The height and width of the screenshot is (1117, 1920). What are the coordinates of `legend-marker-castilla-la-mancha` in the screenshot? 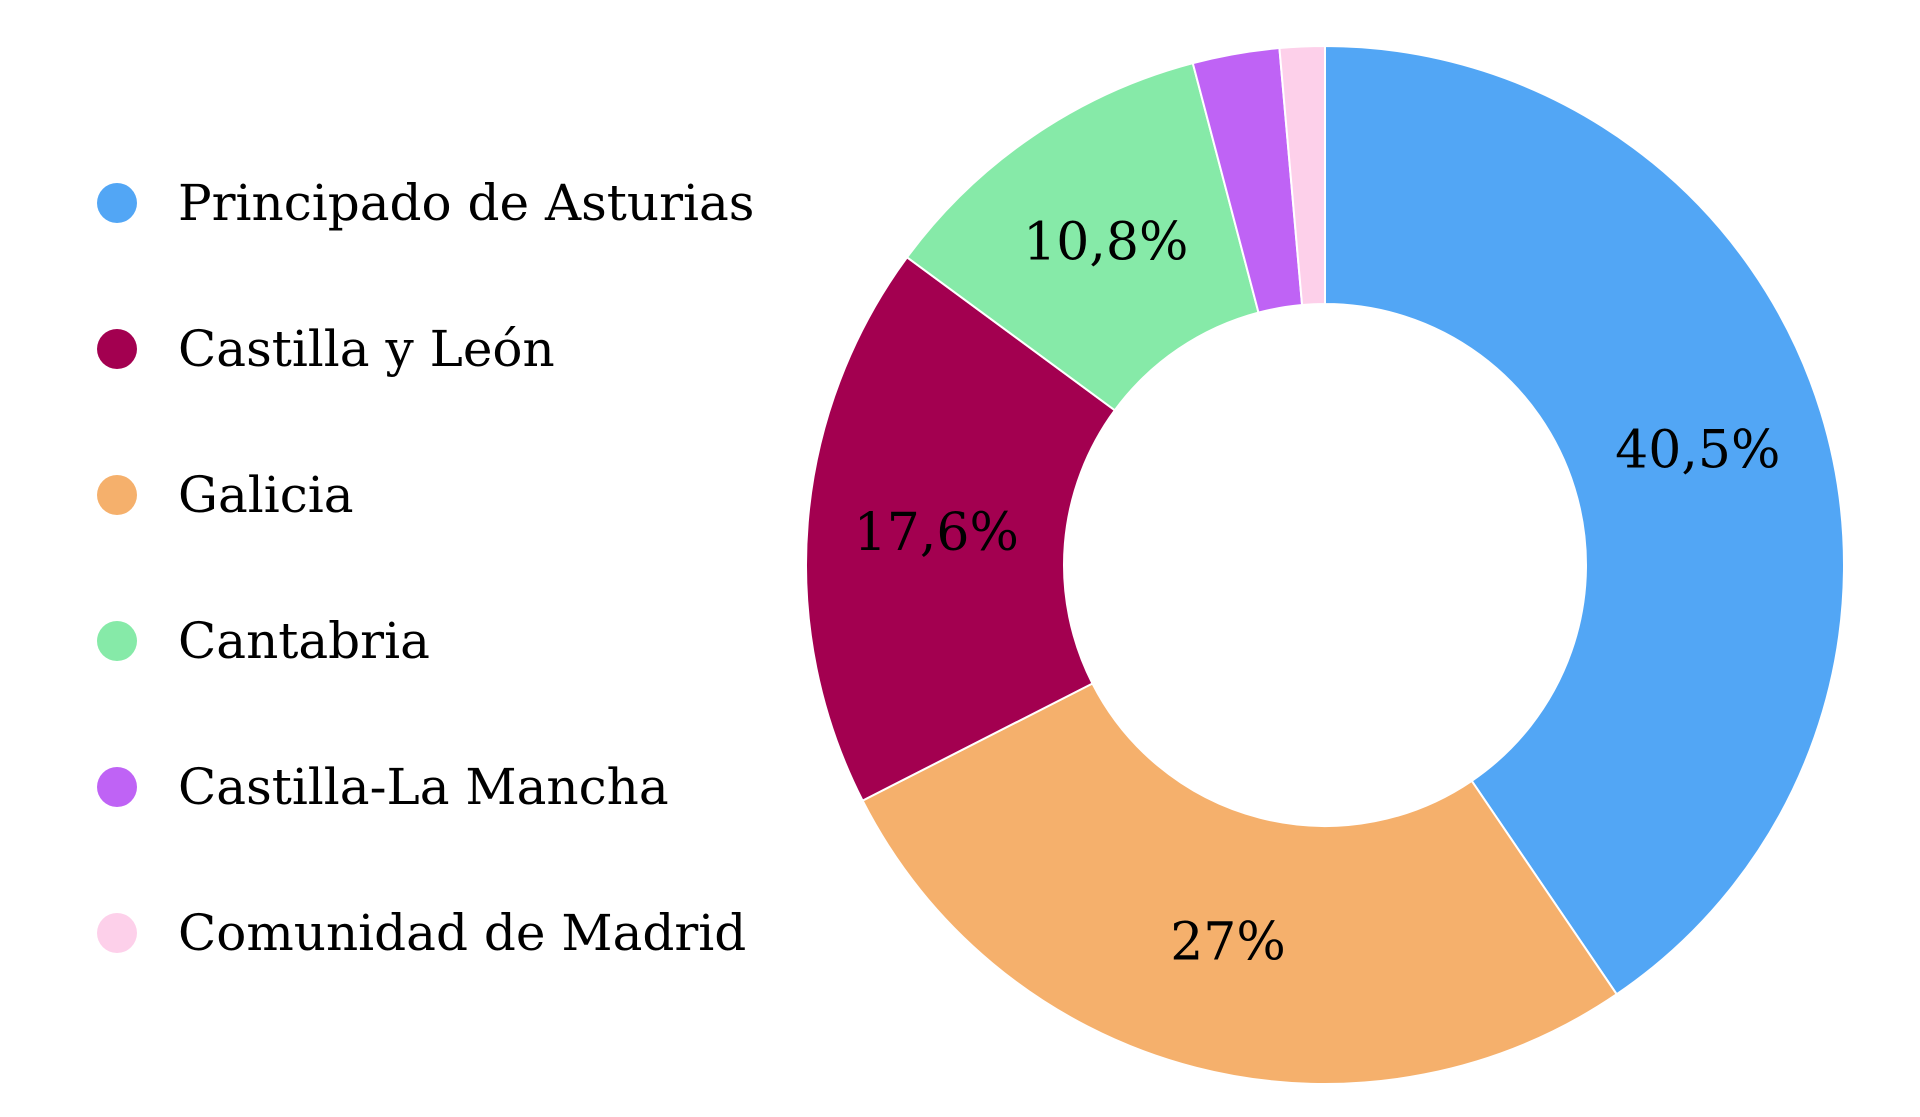 It's located at (117, 787).